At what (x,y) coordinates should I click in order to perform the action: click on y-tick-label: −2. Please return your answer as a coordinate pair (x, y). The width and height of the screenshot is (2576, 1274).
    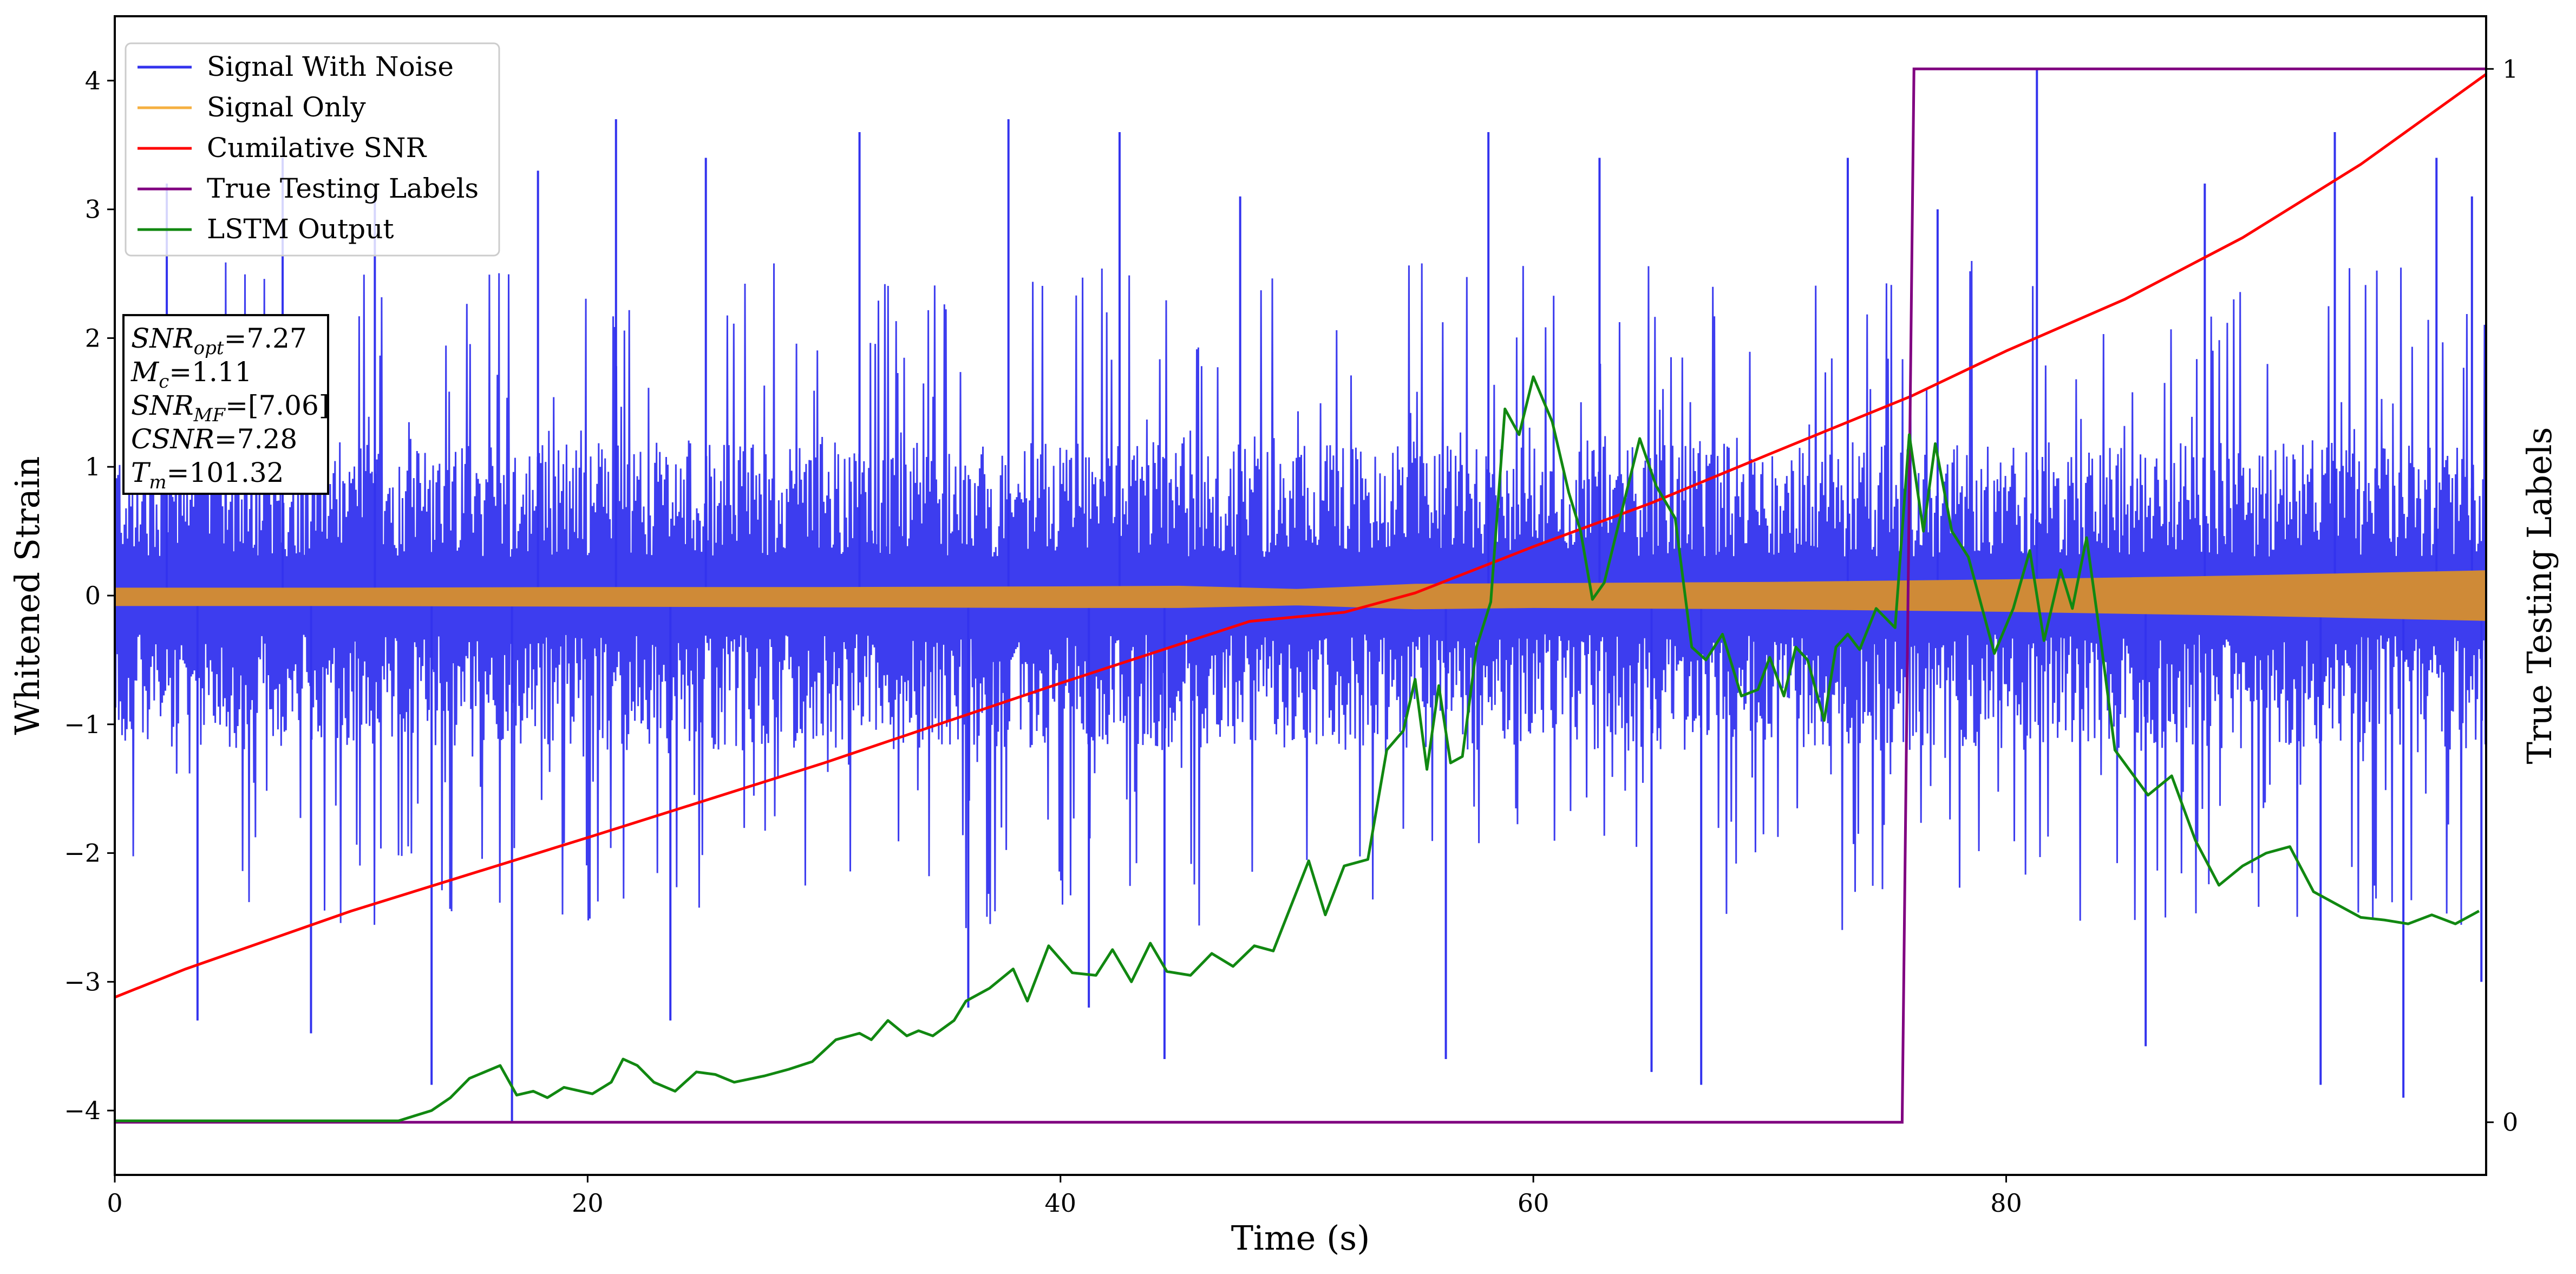
    Looking at the image, I should click on (82, 853).